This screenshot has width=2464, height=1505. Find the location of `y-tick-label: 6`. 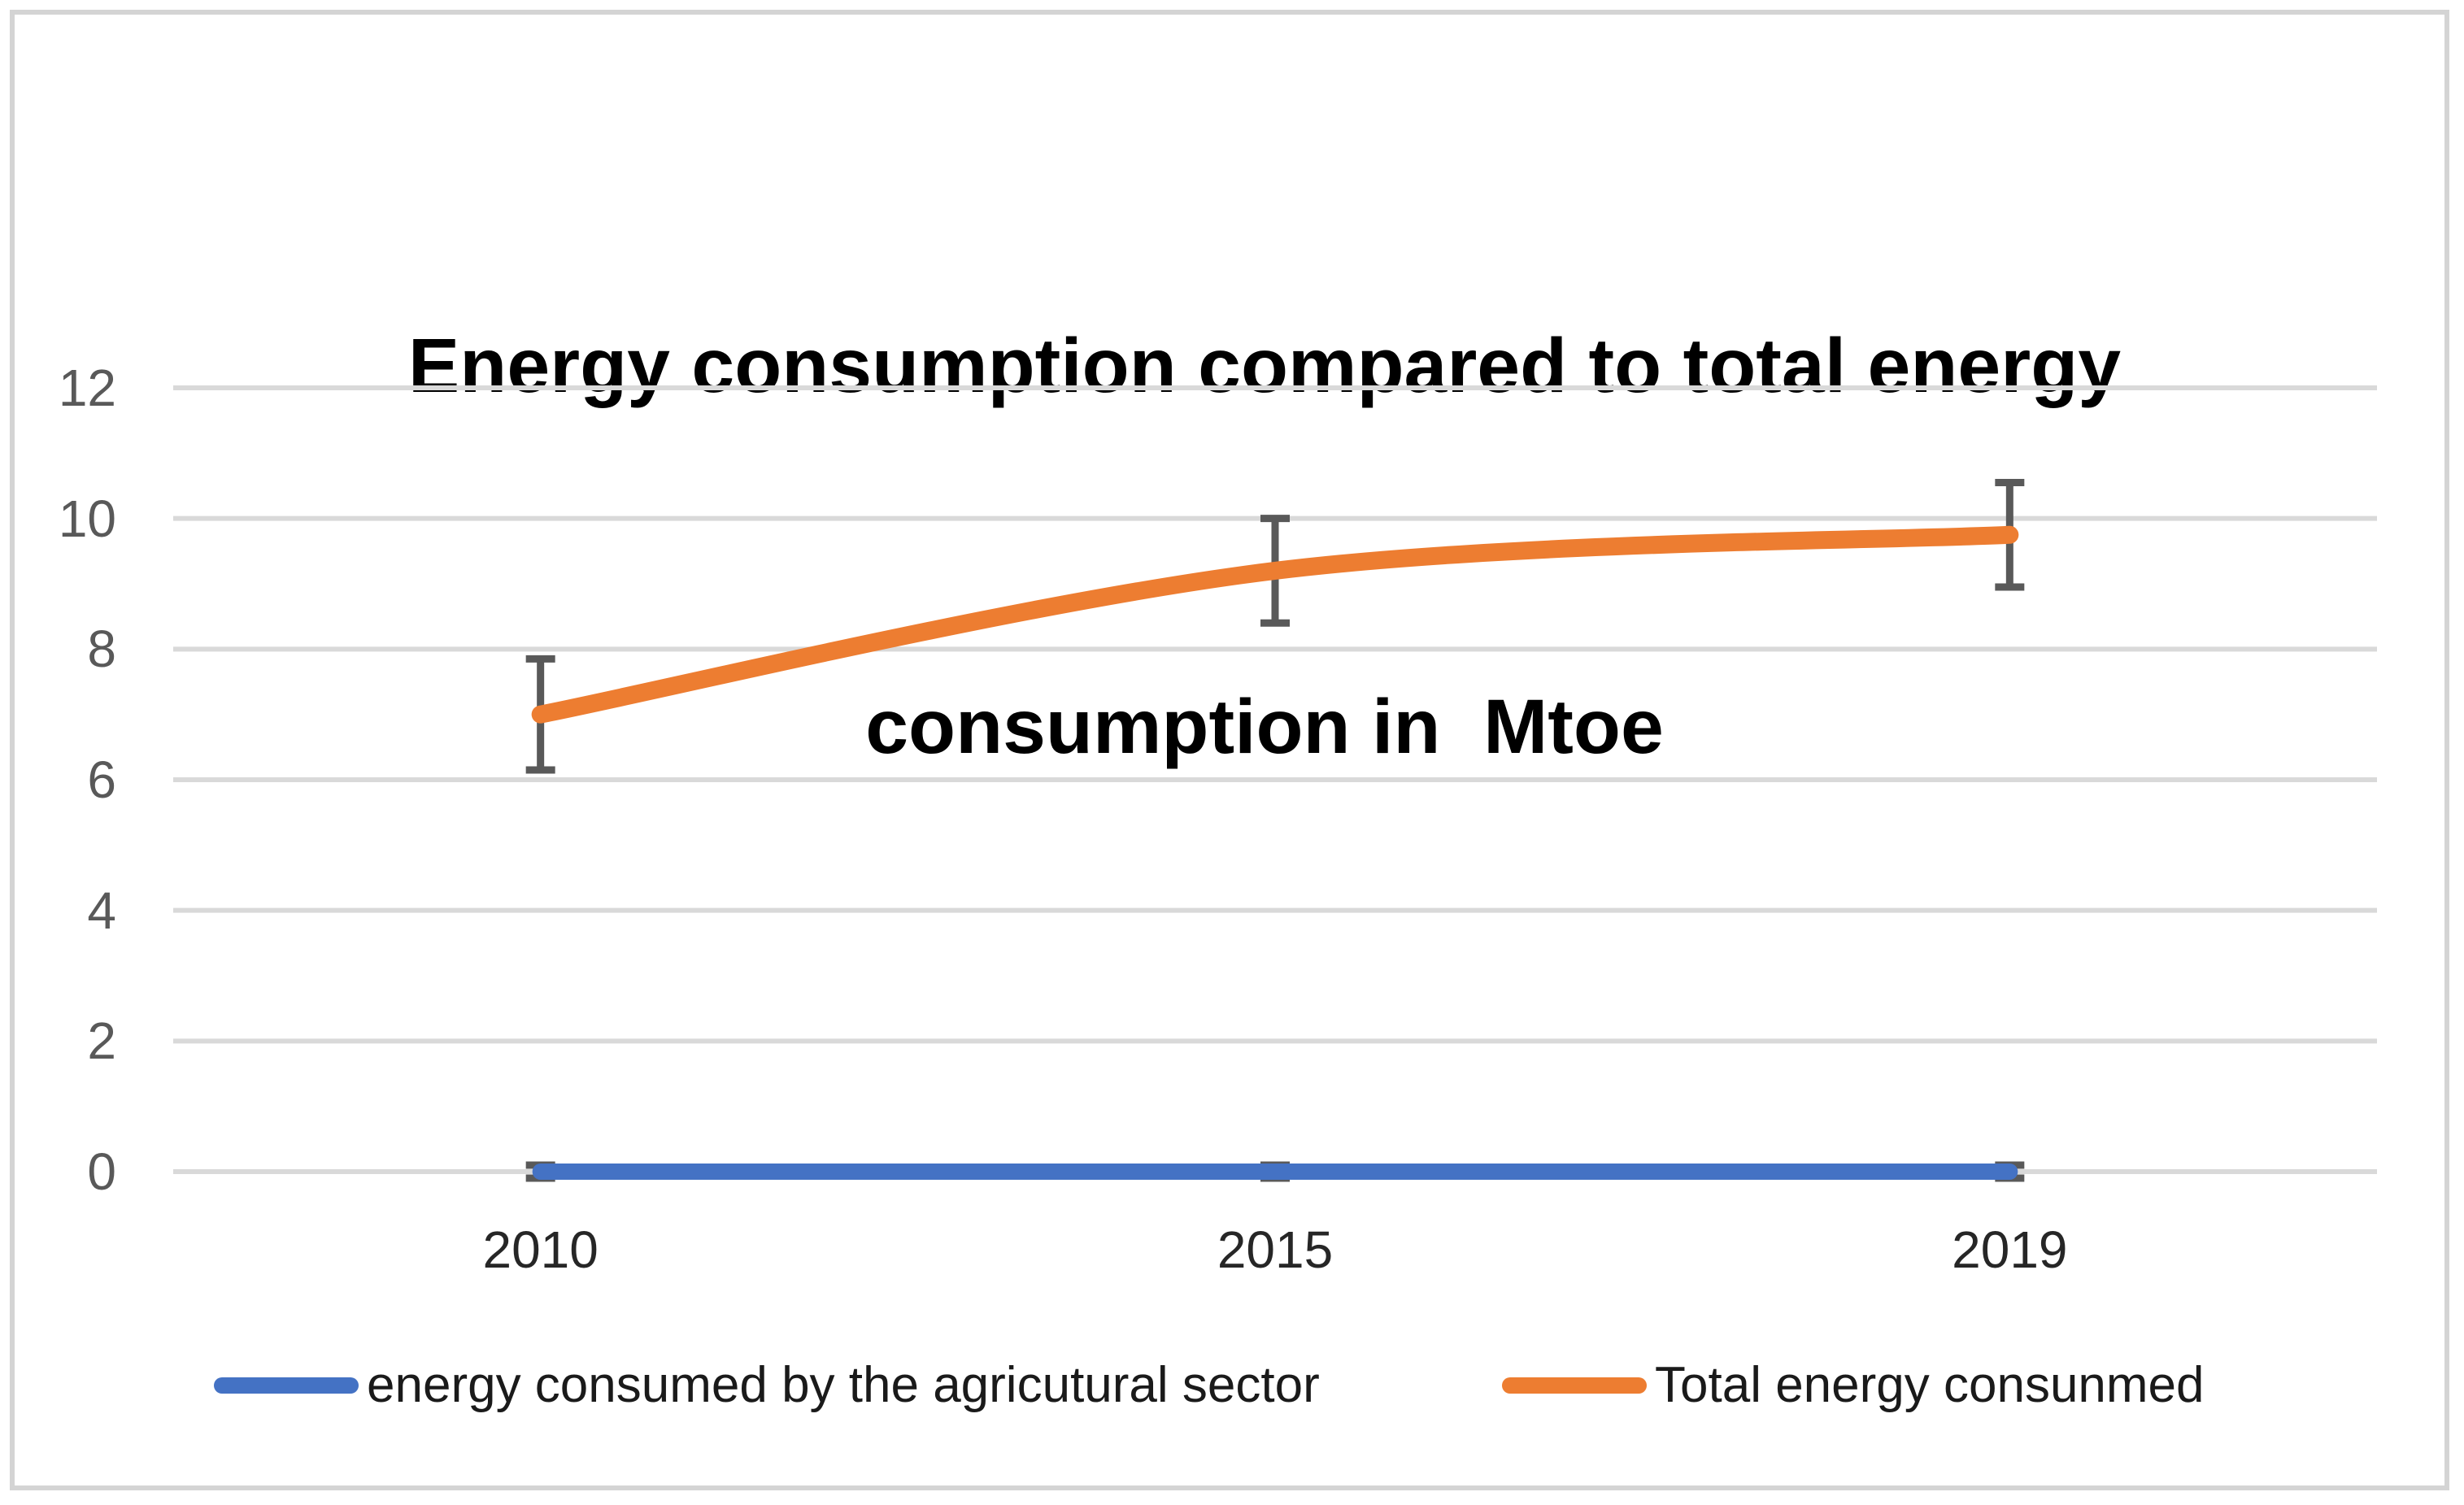

y-tick-label: 6 is located at coordinates (101, 779).